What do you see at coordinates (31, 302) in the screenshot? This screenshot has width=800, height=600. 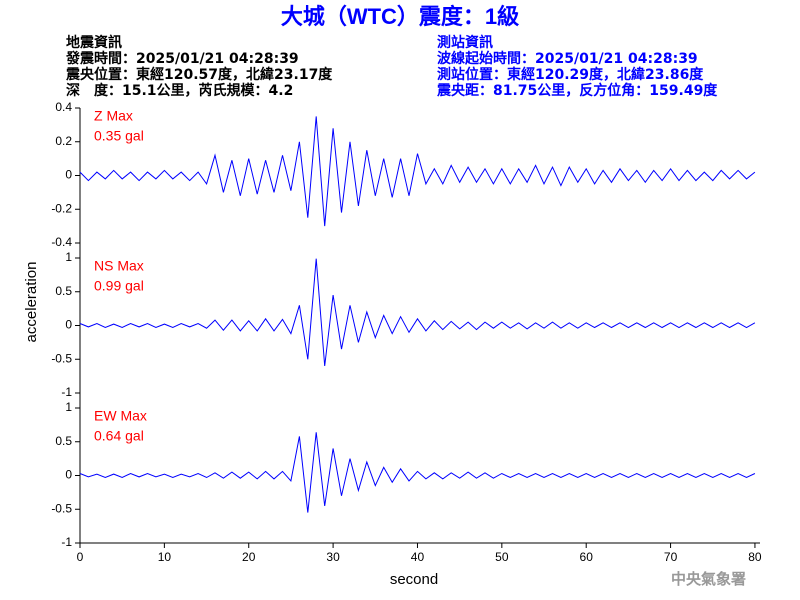 I see `y-axis-label: acceleration` at bounding box center [31, 302].